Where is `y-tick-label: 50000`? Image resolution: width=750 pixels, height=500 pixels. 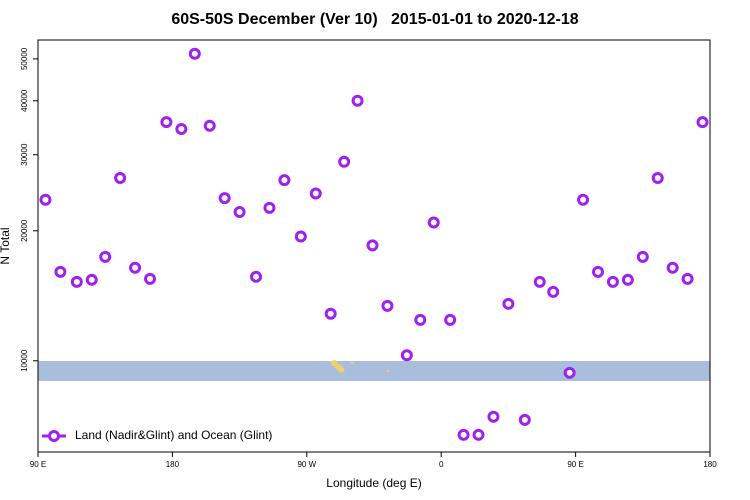 y-tick-label: 50000 is located at coordinates (24, 58).